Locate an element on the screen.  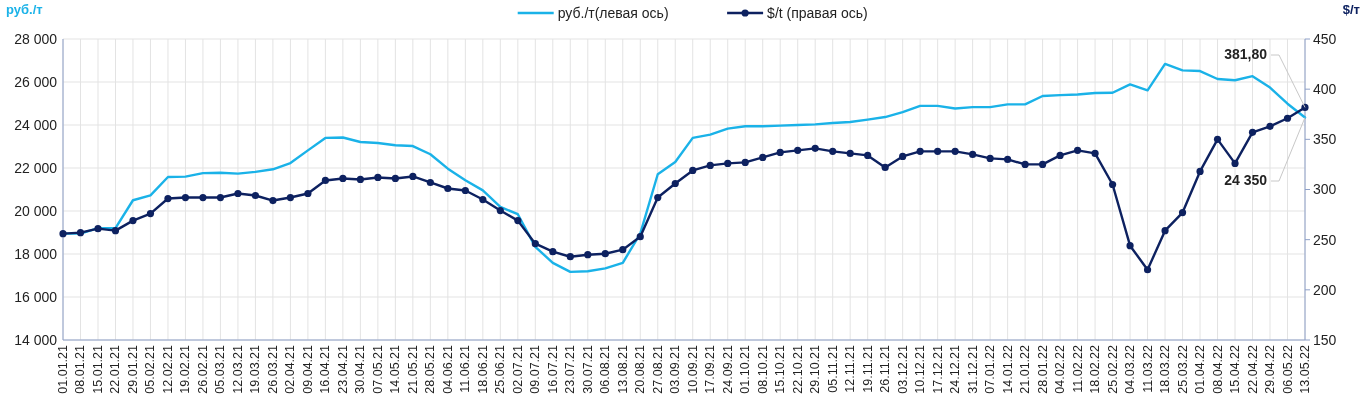
y2-tick-label: 350 is located at coordinates (1325, 139).